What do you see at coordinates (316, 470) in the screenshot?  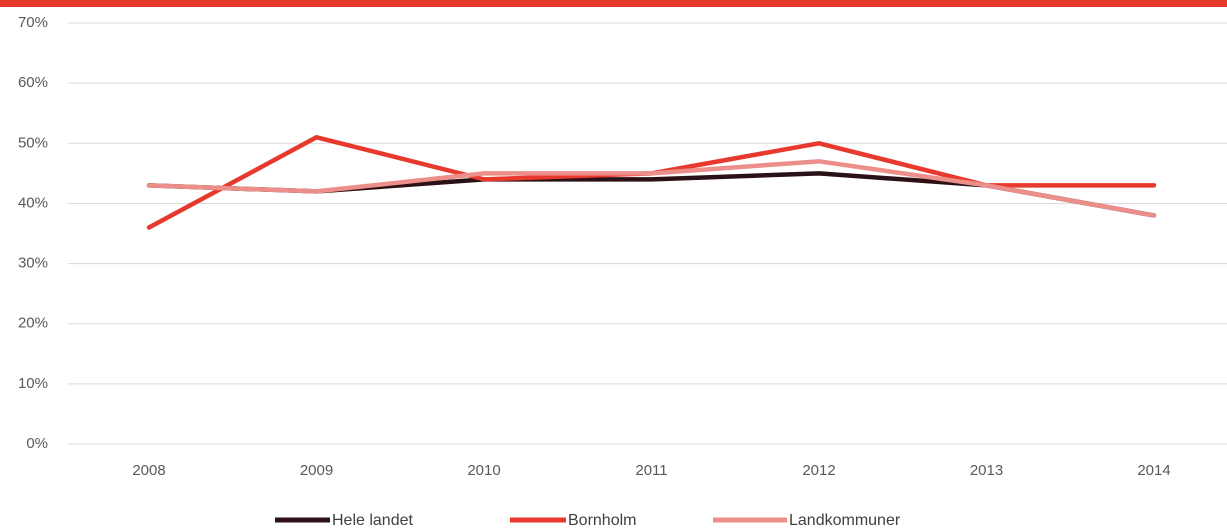 I see `x-tick-label: 2009` at bounding box center [316, 470].